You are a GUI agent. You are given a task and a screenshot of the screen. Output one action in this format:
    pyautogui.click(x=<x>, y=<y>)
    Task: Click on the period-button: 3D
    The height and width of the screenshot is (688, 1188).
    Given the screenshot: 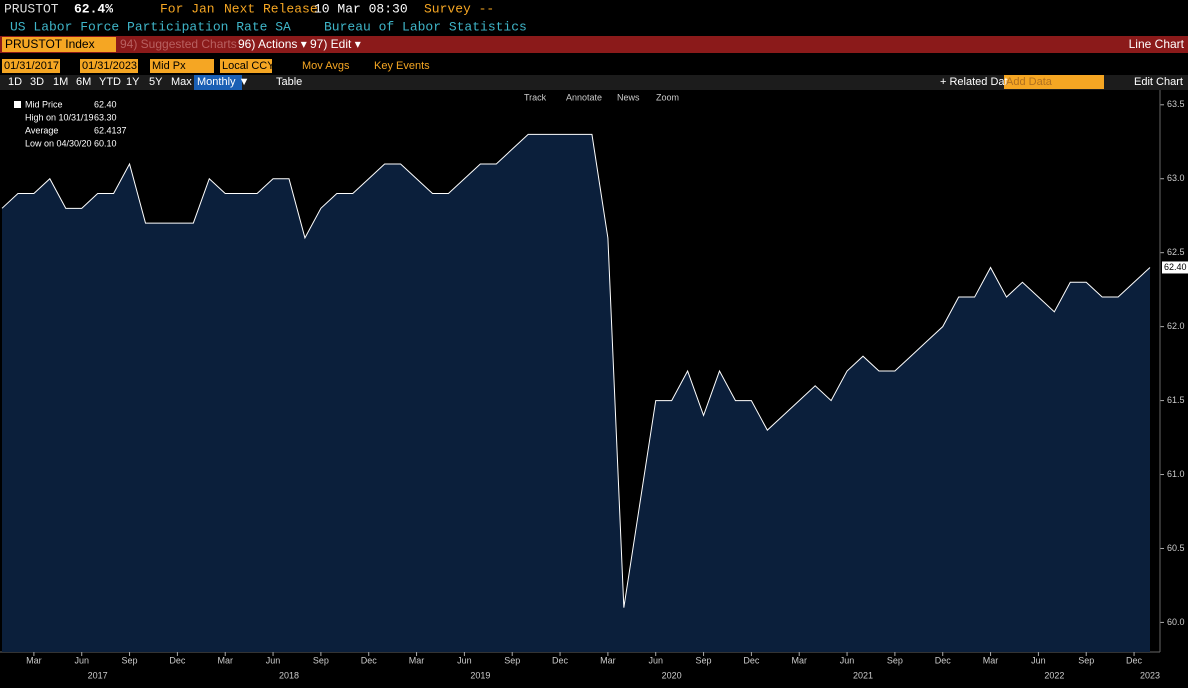 What is the action you would take?
    pyautogui.click(x=37, y=82)
    